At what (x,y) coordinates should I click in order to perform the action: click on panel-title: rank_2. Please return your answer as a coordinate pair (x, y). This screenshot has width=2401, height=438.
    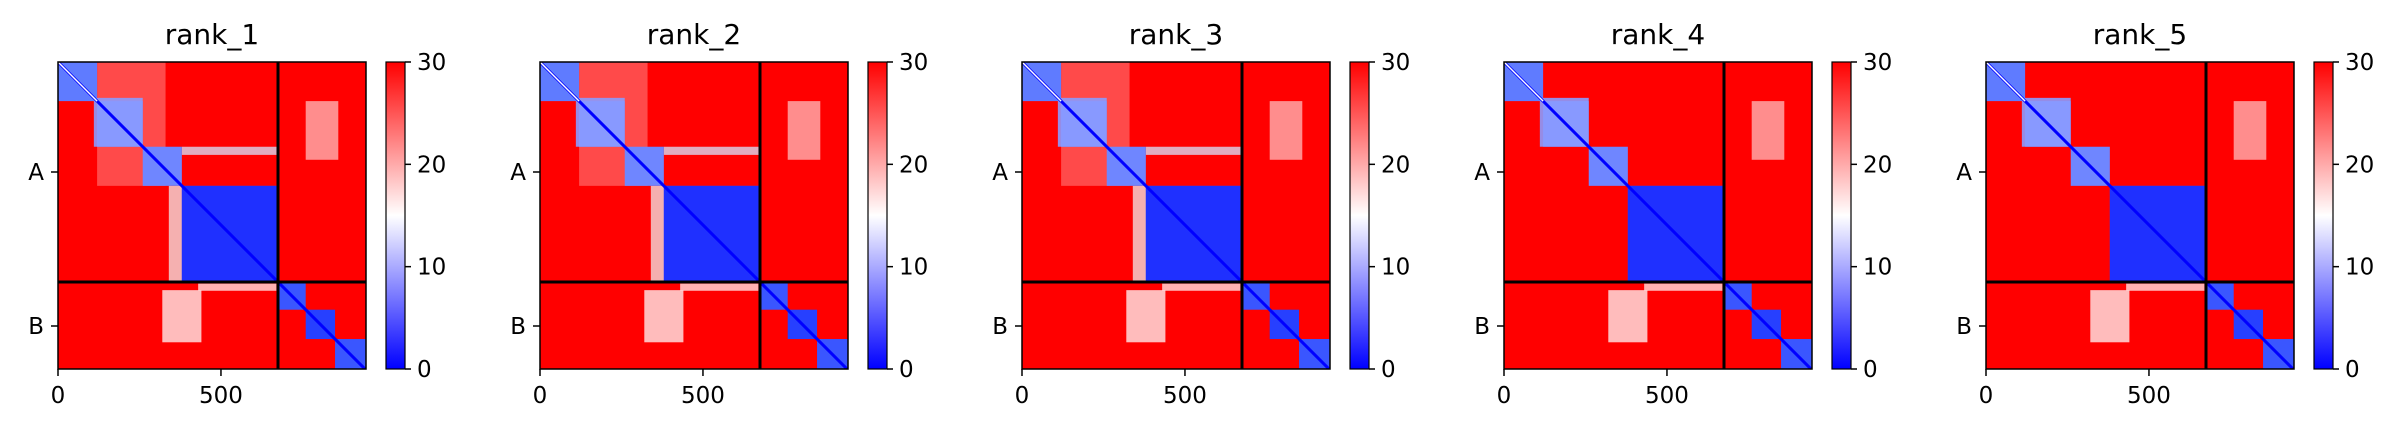
    Looking at the image, I should click on (694, 34).